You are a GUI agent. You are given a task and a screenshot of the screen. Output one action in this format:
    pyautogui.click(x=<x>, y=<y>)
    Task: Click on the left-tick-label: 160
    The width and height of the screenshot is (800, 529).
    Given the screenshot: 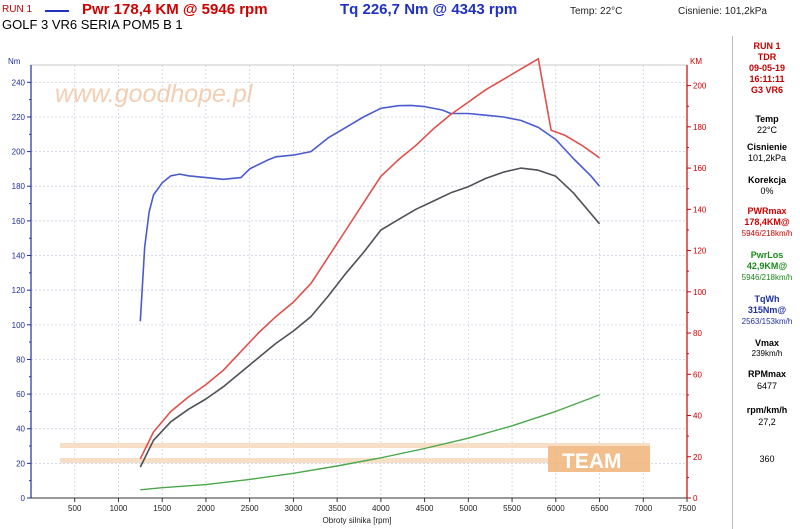 What is the action you would take?
    pyautogui.click(x=19, y=221)
    